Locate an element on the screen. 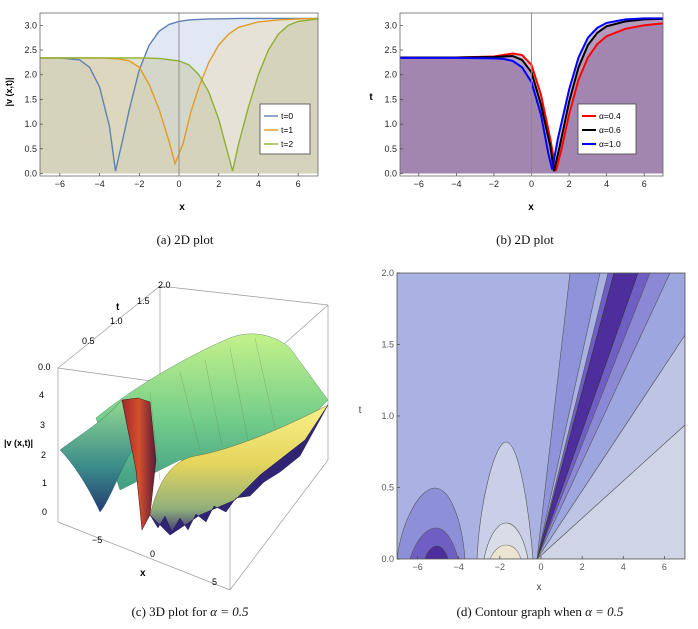  chart-d-band-left-hump-core is located at coordinates (436, 552).